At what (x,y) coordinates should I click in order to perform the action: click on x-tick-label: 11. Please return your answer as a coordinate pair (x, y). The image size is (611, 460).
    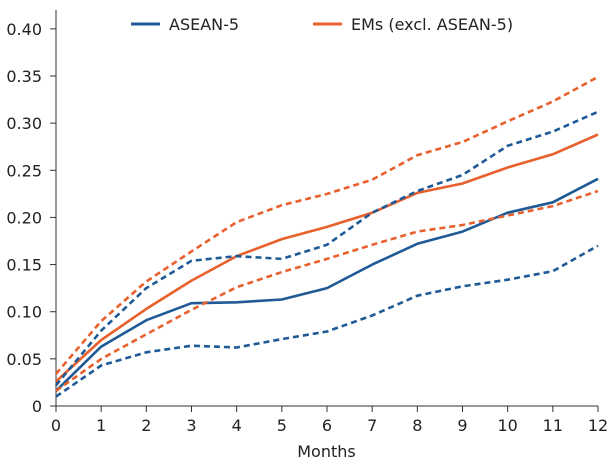
    Looking at the image, I should click on (553, 425).